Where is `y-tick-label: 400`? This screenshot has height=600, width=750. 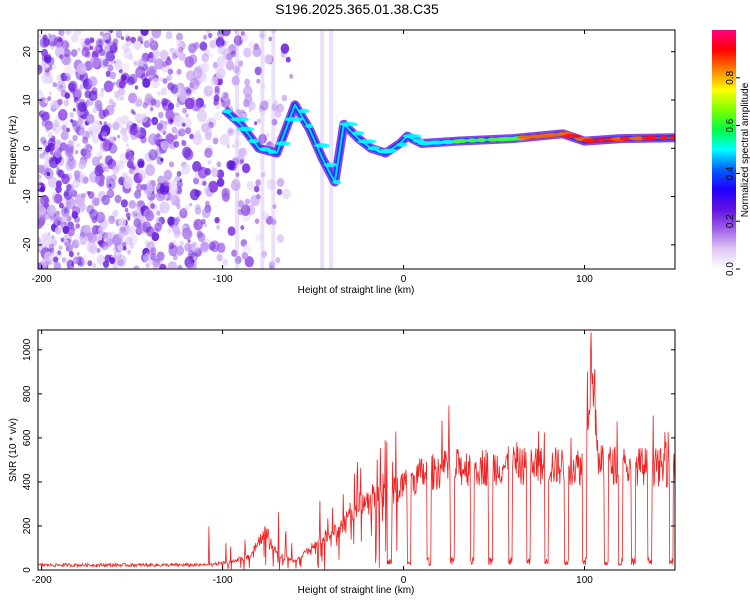 y-tick-label: 400 is located at coordinates (27, 481).